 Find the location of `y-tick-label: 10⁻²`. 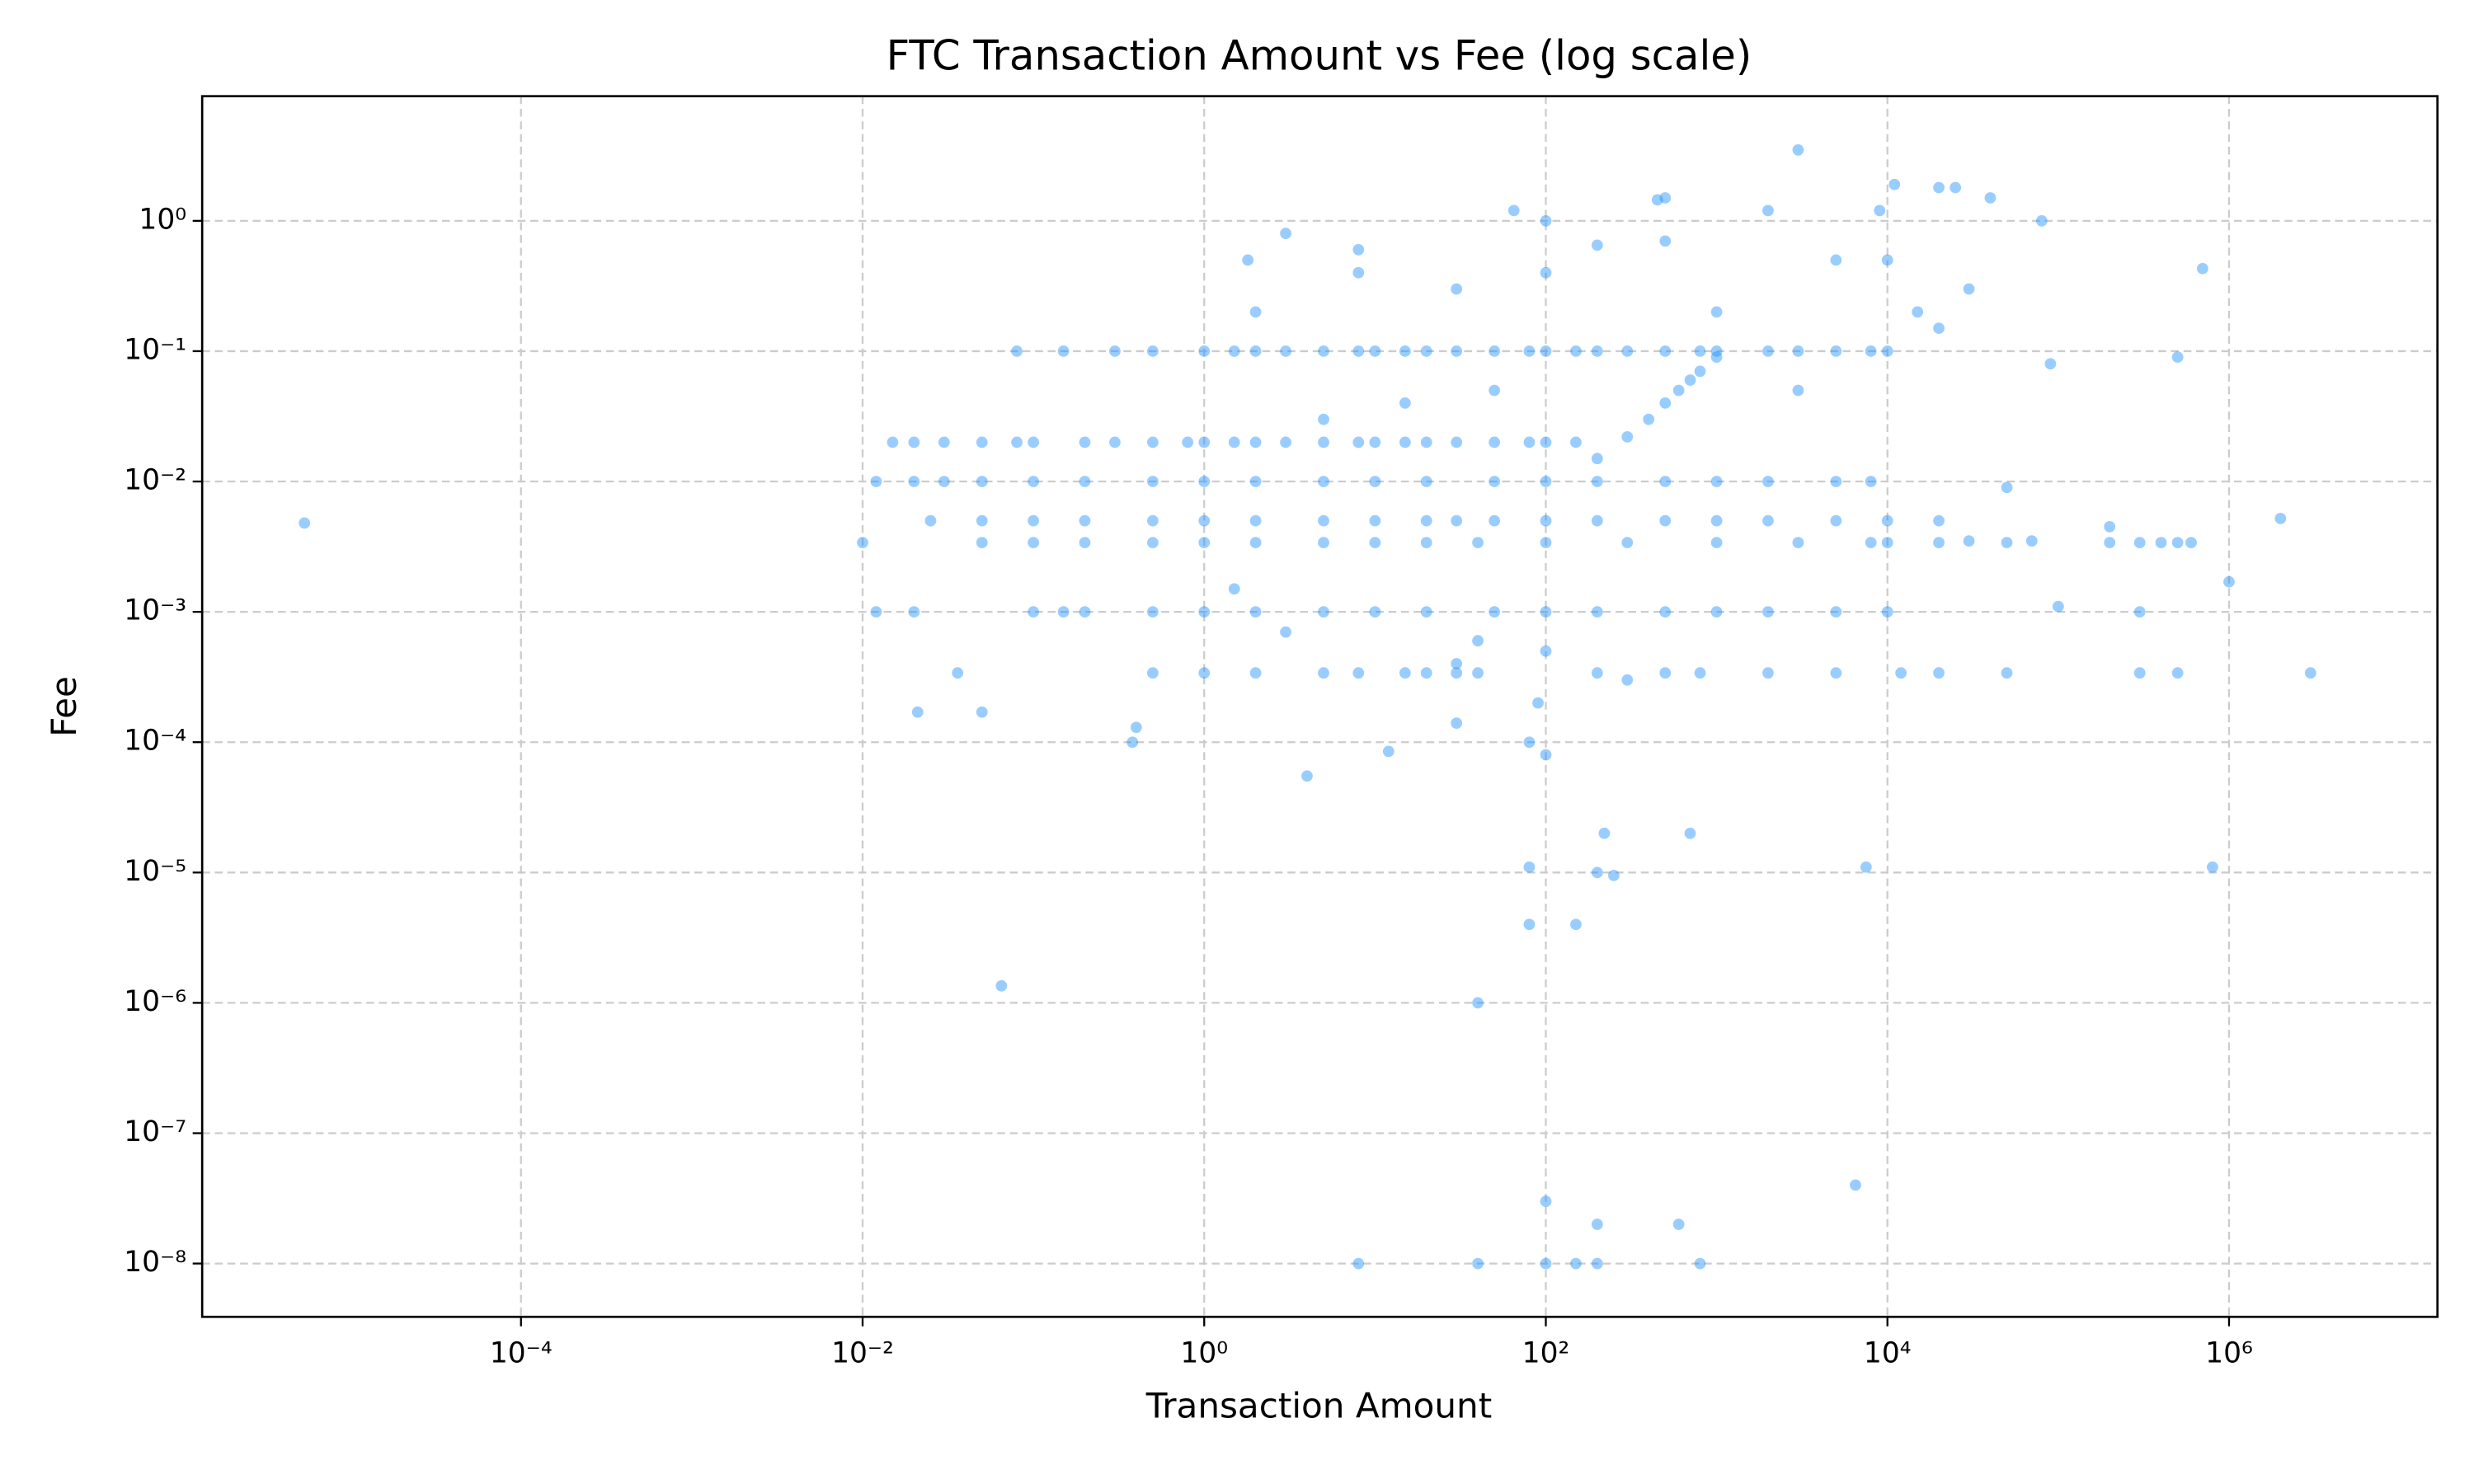

y-tick-label: 10⁻² is located at coordinates (155, 481).